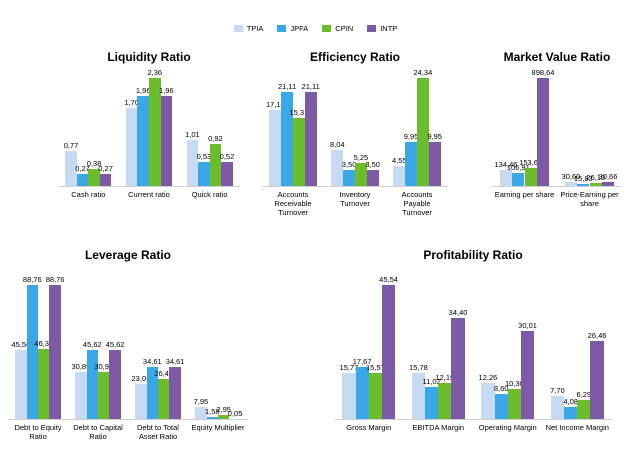 The height and width of the screenshot is (461, 631). Describe the element at coordinates (204, 156) in the screenshot. I see `data-label: 0,53` at that location.